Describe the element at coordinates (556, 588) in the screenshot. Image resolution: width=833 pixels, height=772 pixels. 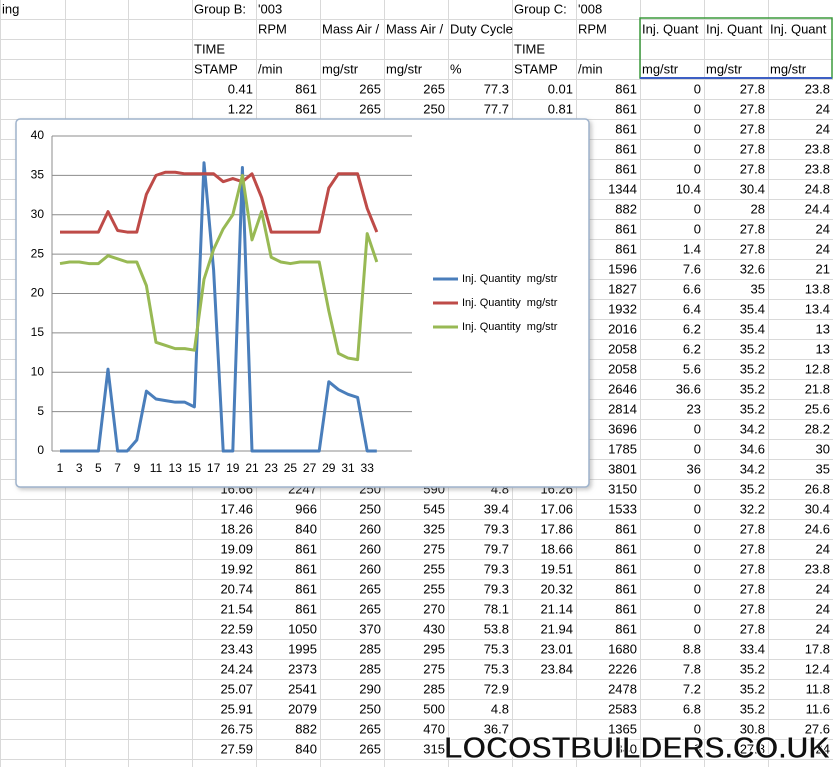
I see `cell: 20.32` at that location.